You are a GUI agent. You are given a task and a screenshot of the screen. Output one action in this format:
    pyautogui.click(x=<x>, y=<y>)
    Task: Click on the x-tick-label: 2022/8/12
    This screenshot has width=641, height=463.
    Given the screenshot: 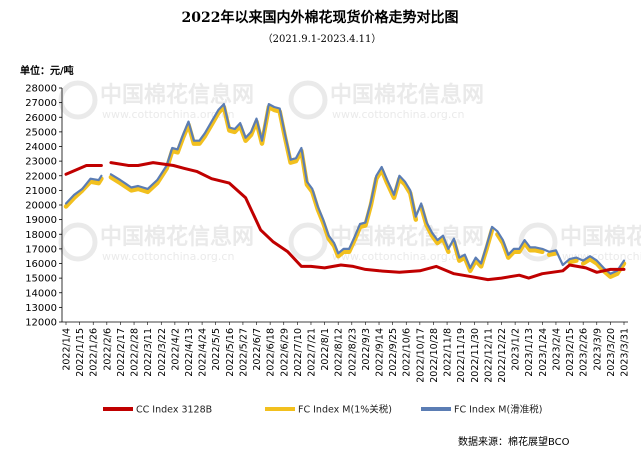 What is the action you would take?
    pyautogui.click(x=339, y=352)
    